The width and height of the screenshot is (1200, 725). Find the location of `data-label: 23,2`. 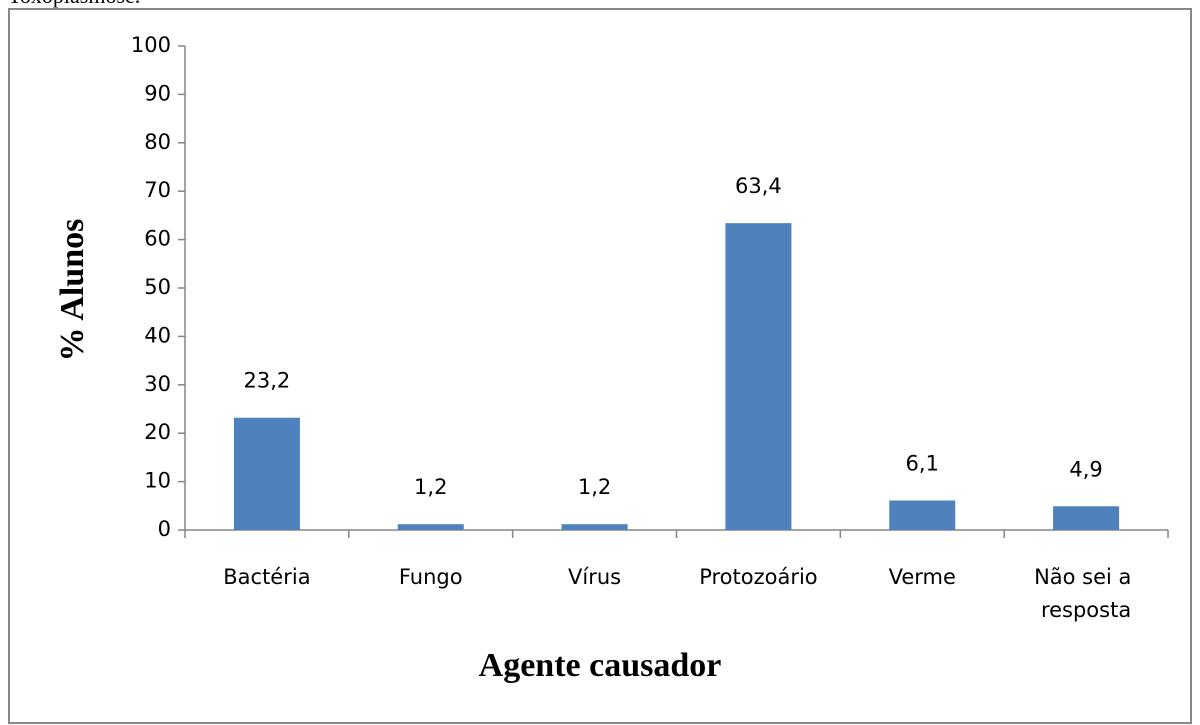

data-label: 23,2 is located at coordinates (267, 381).